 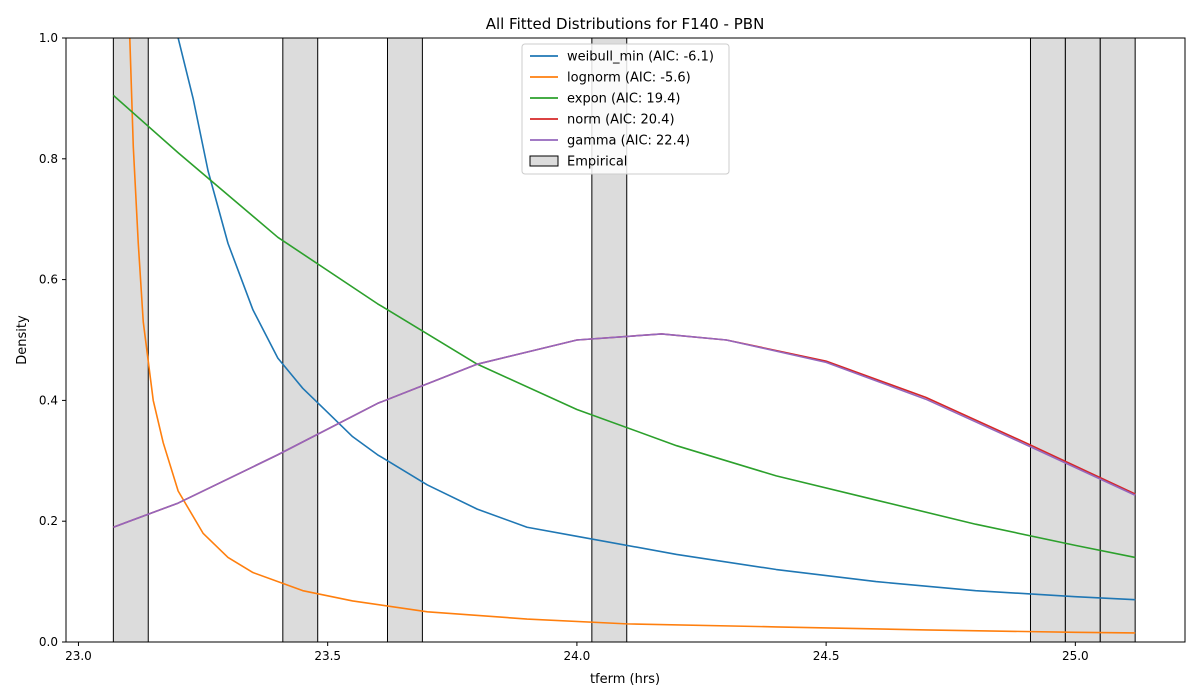 I want to click on x-axis-ticks: 23.0 23.5 24.0 24.5 25.0, so click(x=577, y=652).